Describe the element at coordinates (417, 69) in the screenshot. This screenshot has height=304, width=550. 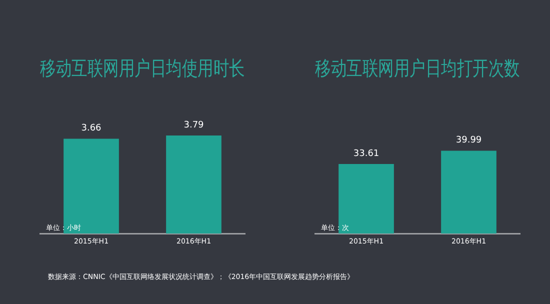
I see `chart-title: 移动互联网用户日均打开次数` at that location.